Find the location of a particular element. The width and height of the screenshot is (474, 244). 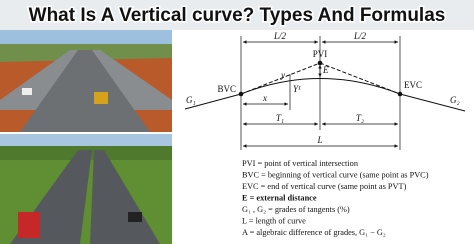

label-e: E is located at coordinates (325, 70).